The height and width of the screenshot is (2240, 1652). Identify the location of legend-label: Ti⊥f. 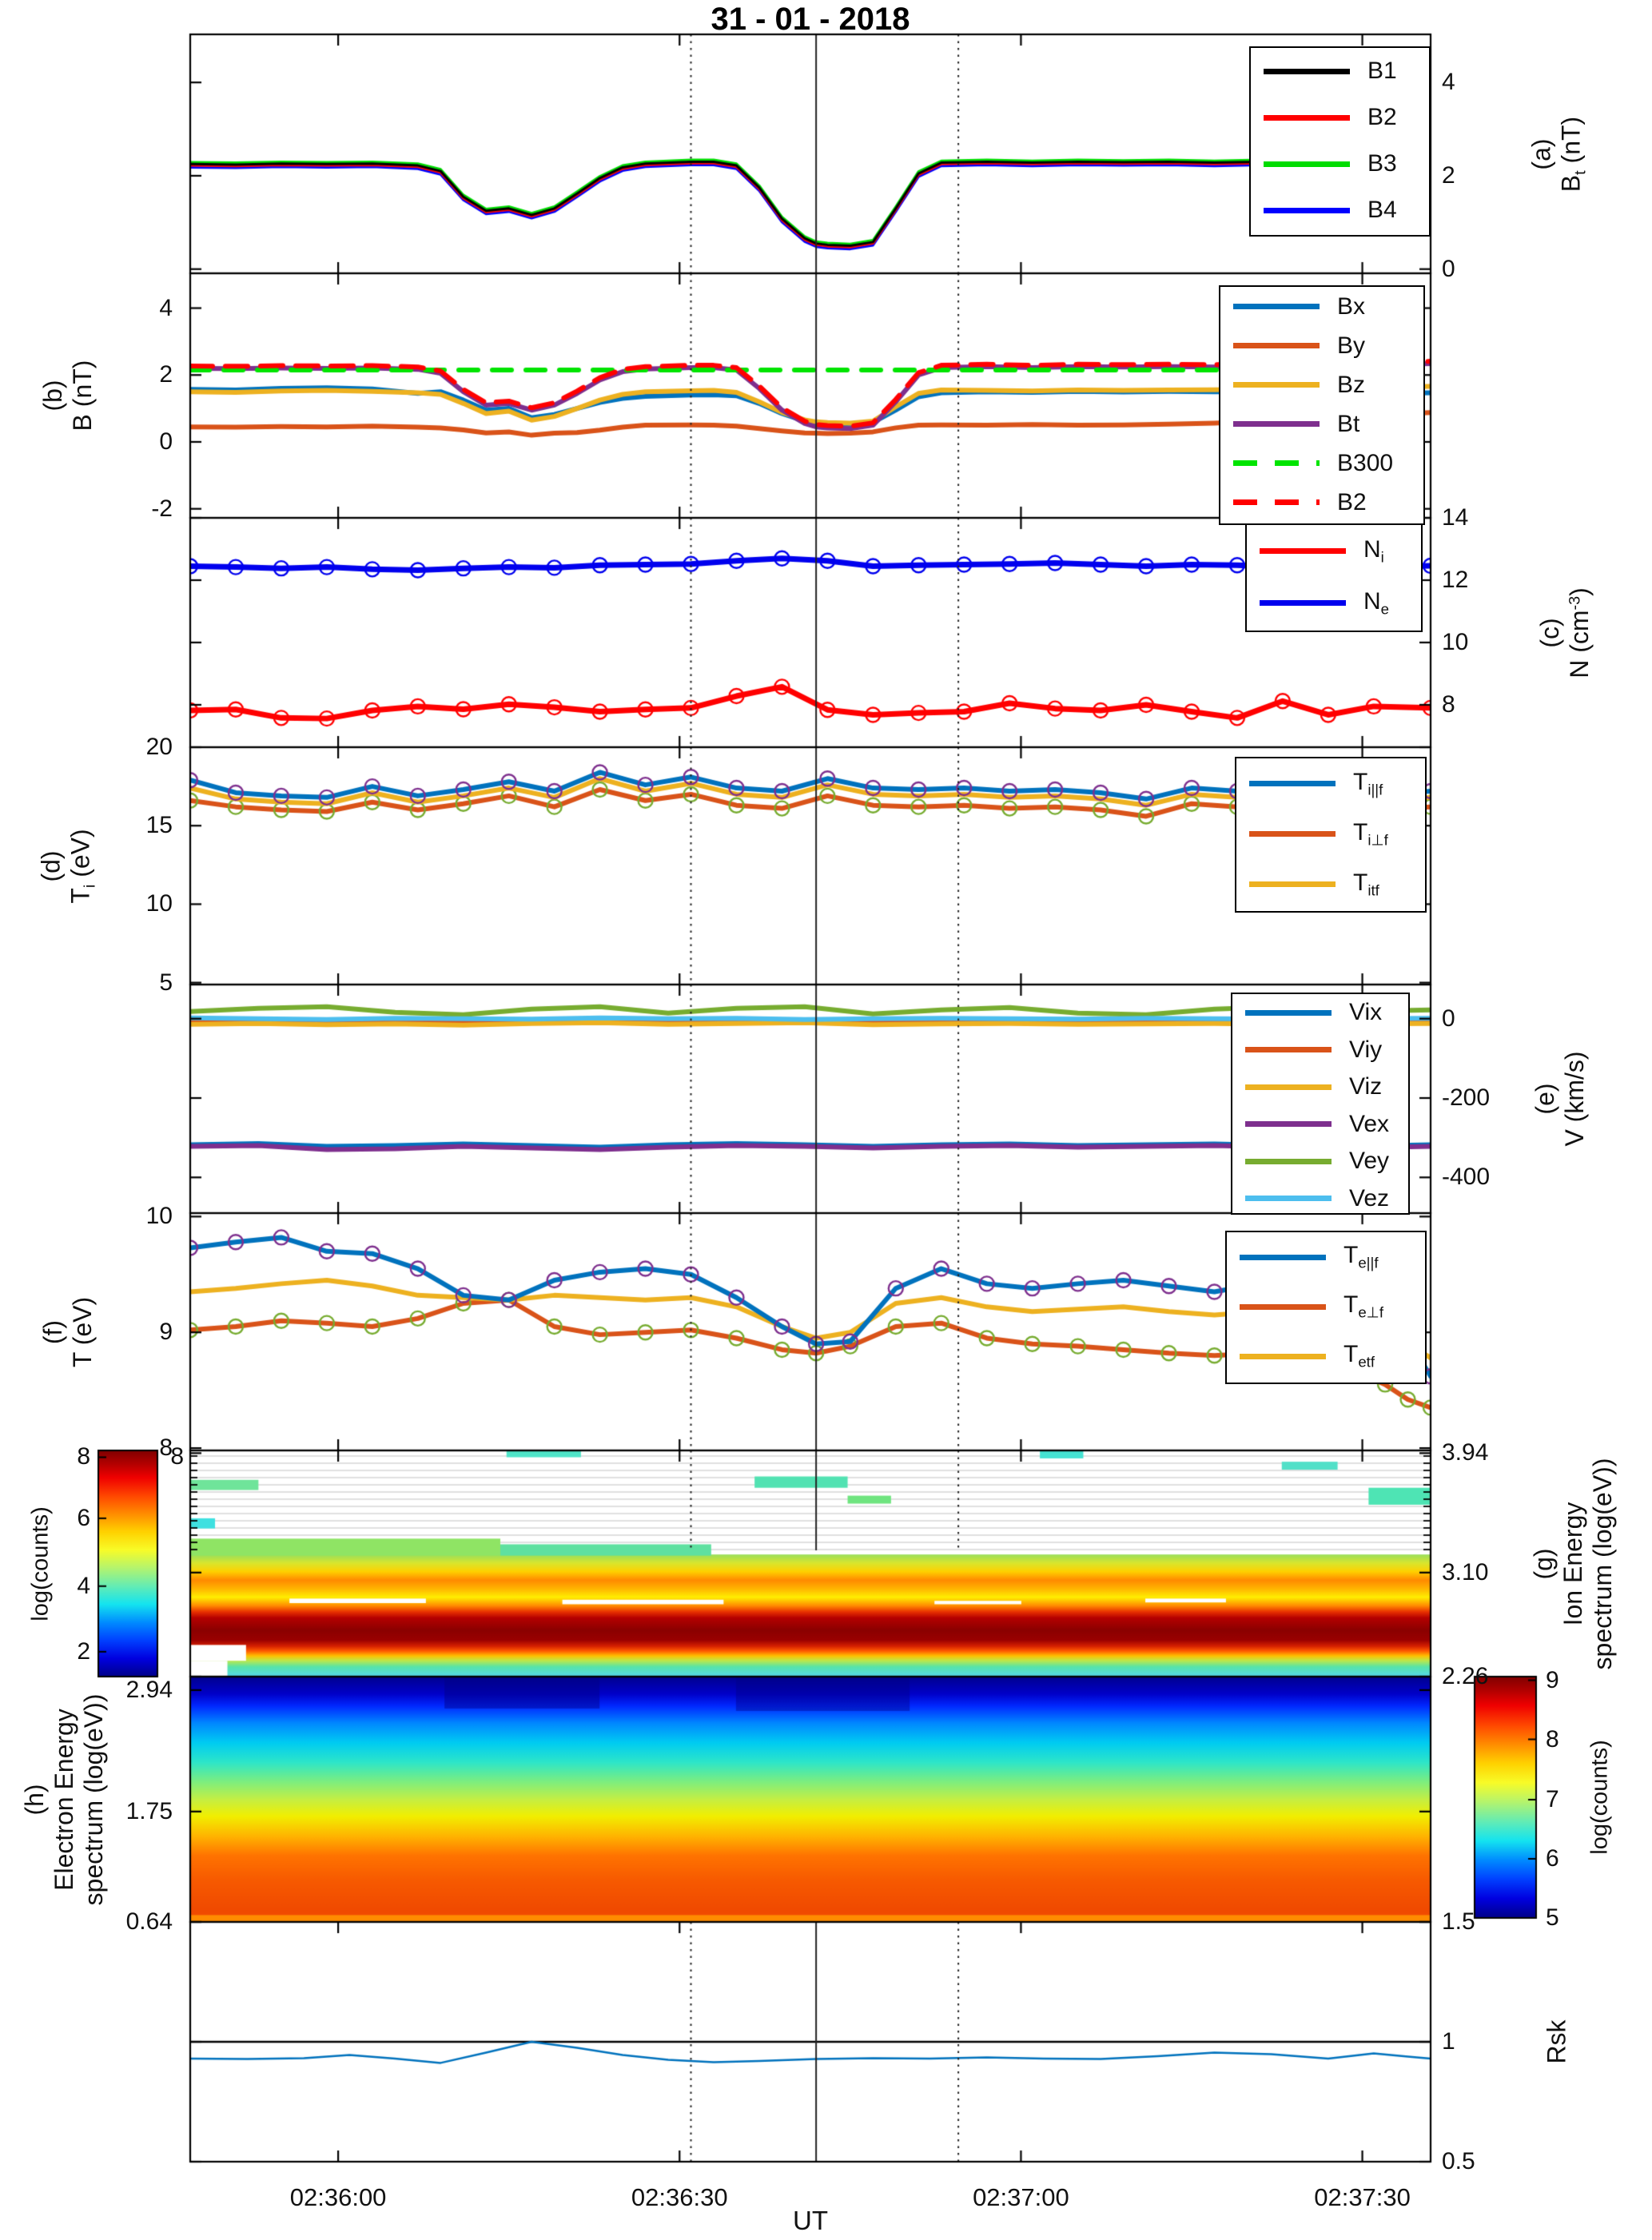
(1370, 834).